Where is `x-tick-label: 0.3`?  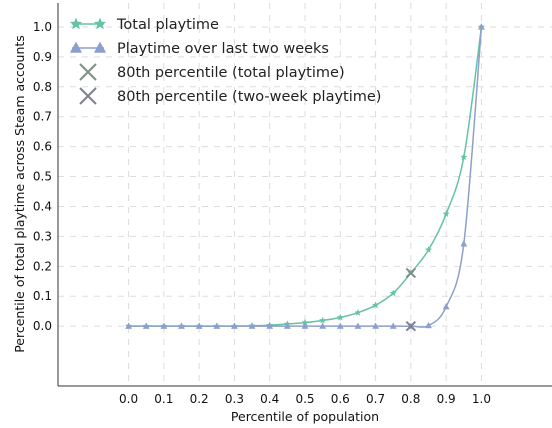
x-tick-label: 0.3 is located at coordinates (234, 399).